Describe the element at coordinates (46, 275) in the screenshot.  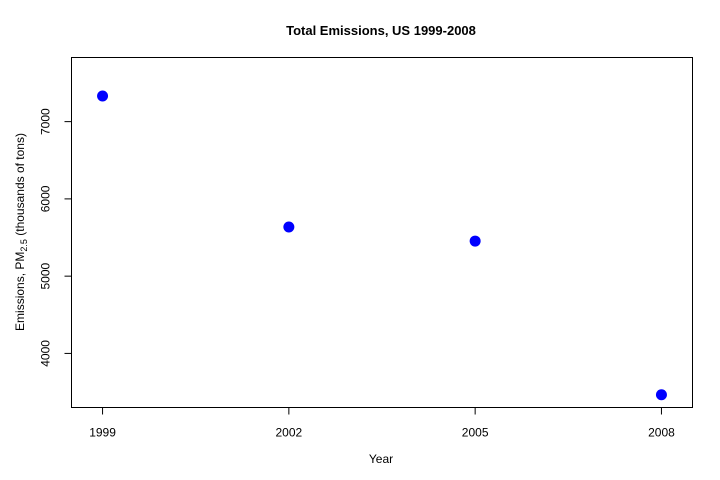
I see `y-tick-label: 5000` at that location.